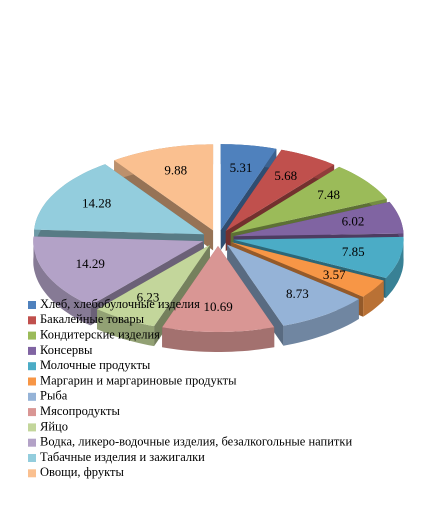 This screenshot has width=437, height=513. I want to click on legend-label: Бакалейные товары, so click(92, 319).